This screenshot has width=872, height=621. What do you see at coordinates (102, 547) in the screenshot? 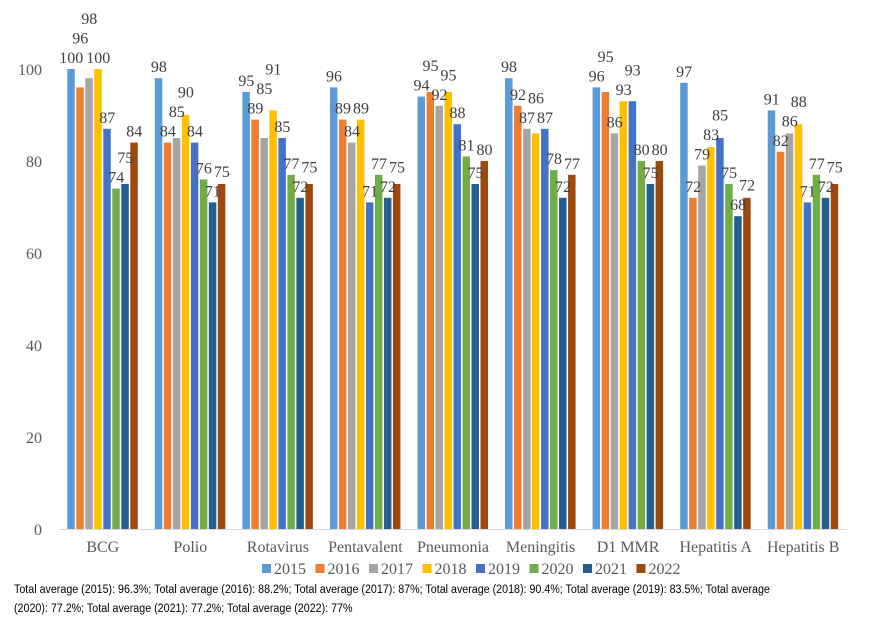
I see `x-tick-label: BCG` at bounding box center [102, 547].